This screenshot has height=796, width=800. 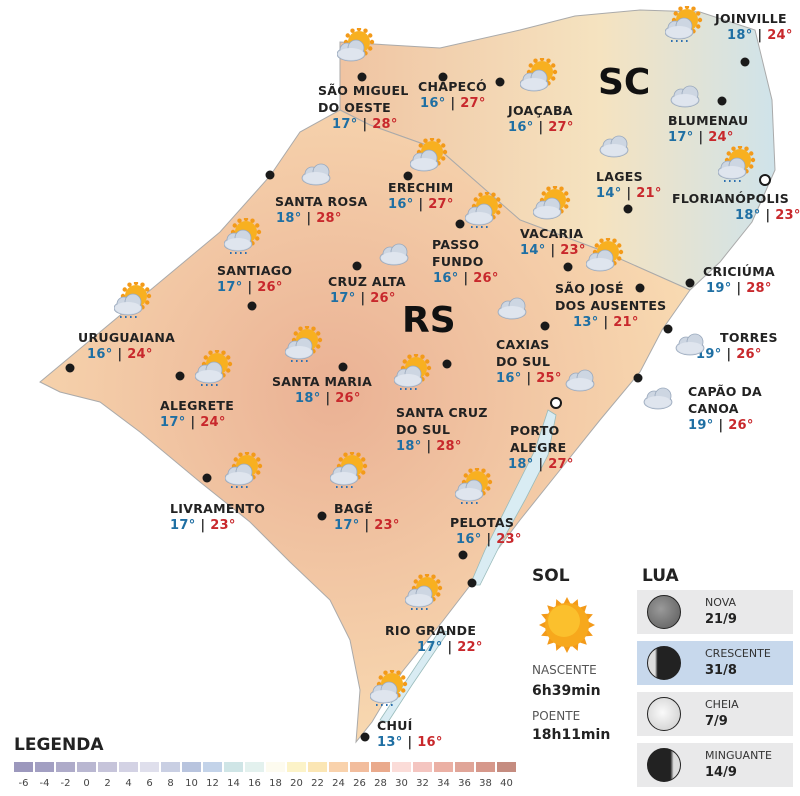 What do you see at coordinates (486, 531) in the screenshot?
I see `city-name: PELOTAS 16° | 23°` at bounding box center [486, 531].